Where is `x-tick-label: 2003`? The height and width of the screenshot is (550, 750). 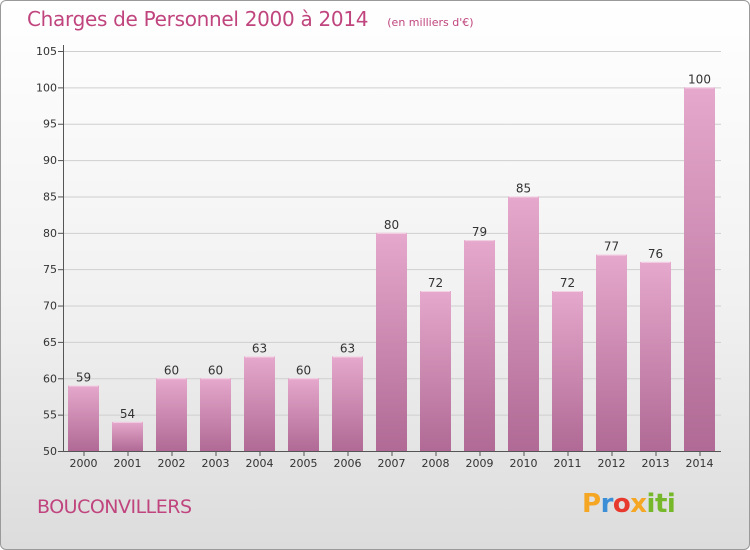 x-tick-label: 2003 is located at coordinates (216, 463).